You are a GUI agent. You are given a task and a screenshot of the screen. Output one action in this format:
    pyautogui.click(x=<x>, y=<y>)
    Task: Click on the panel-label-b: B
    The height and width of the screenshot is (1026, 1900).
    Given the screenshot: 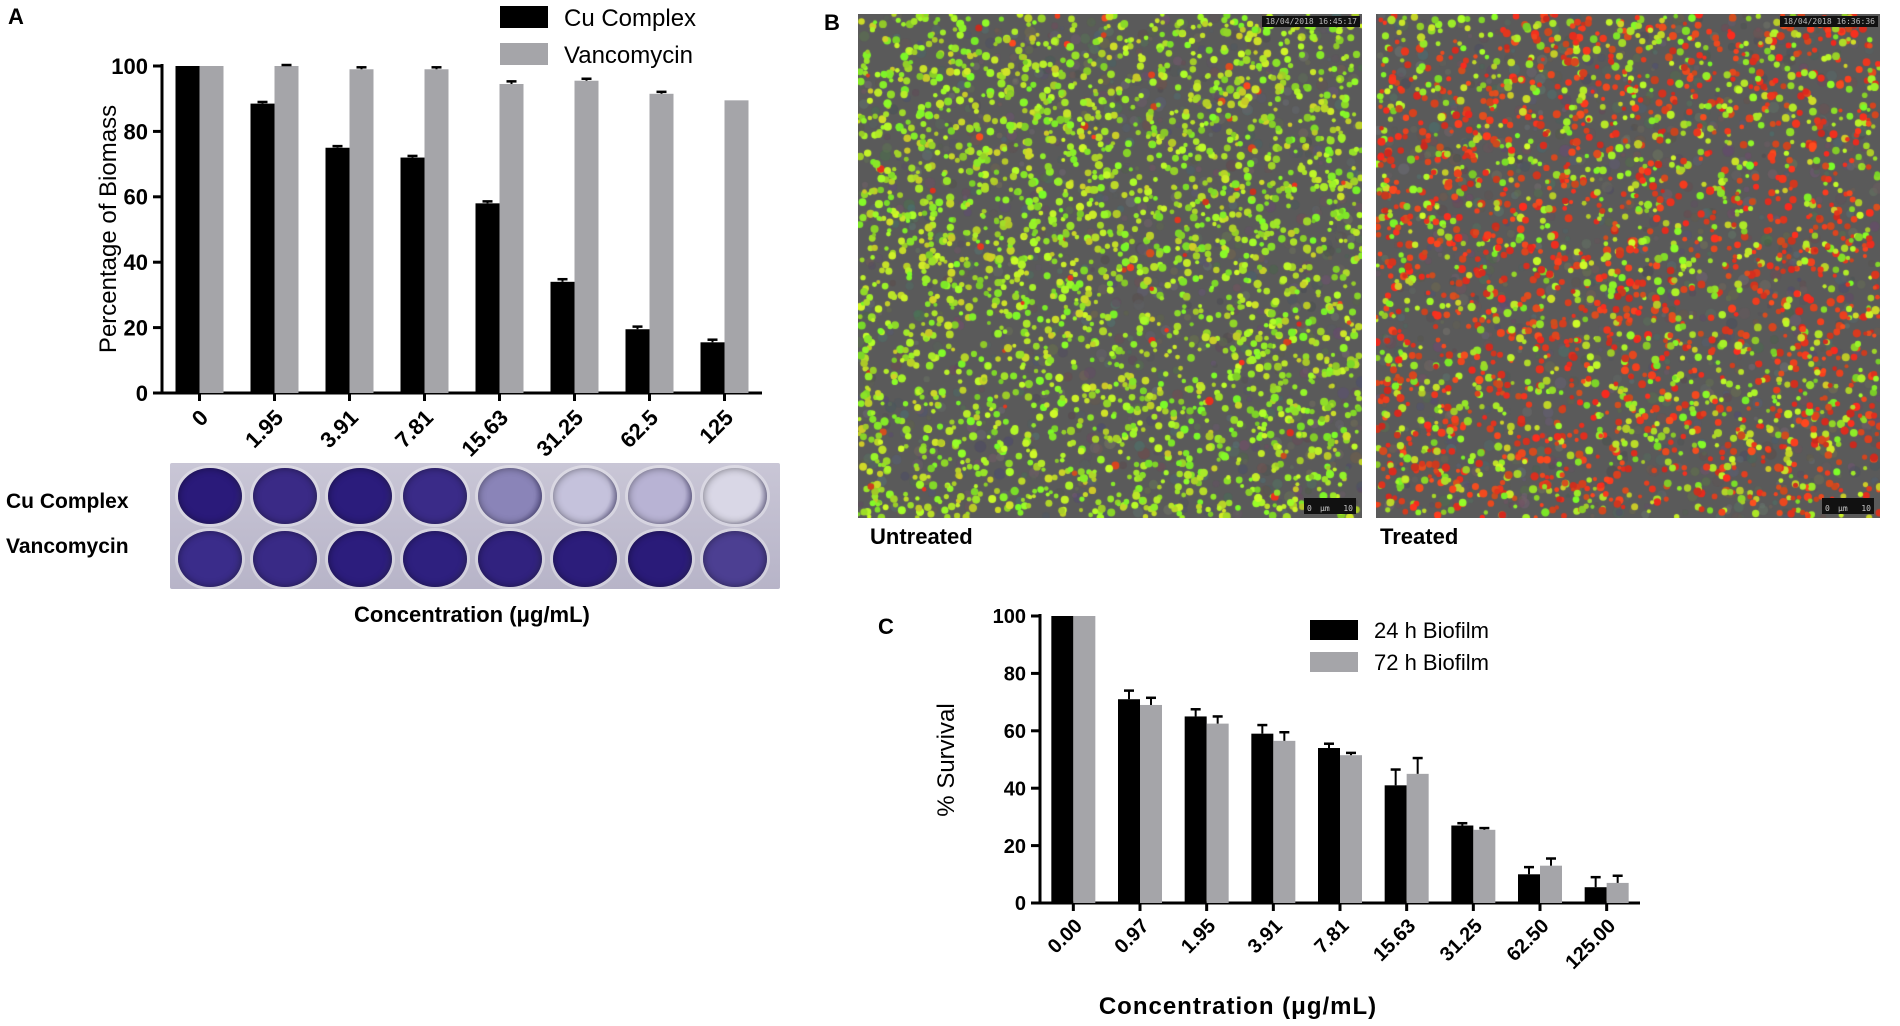 What is the action you would take?
    pyautogui.click(x=832, y=22)
    